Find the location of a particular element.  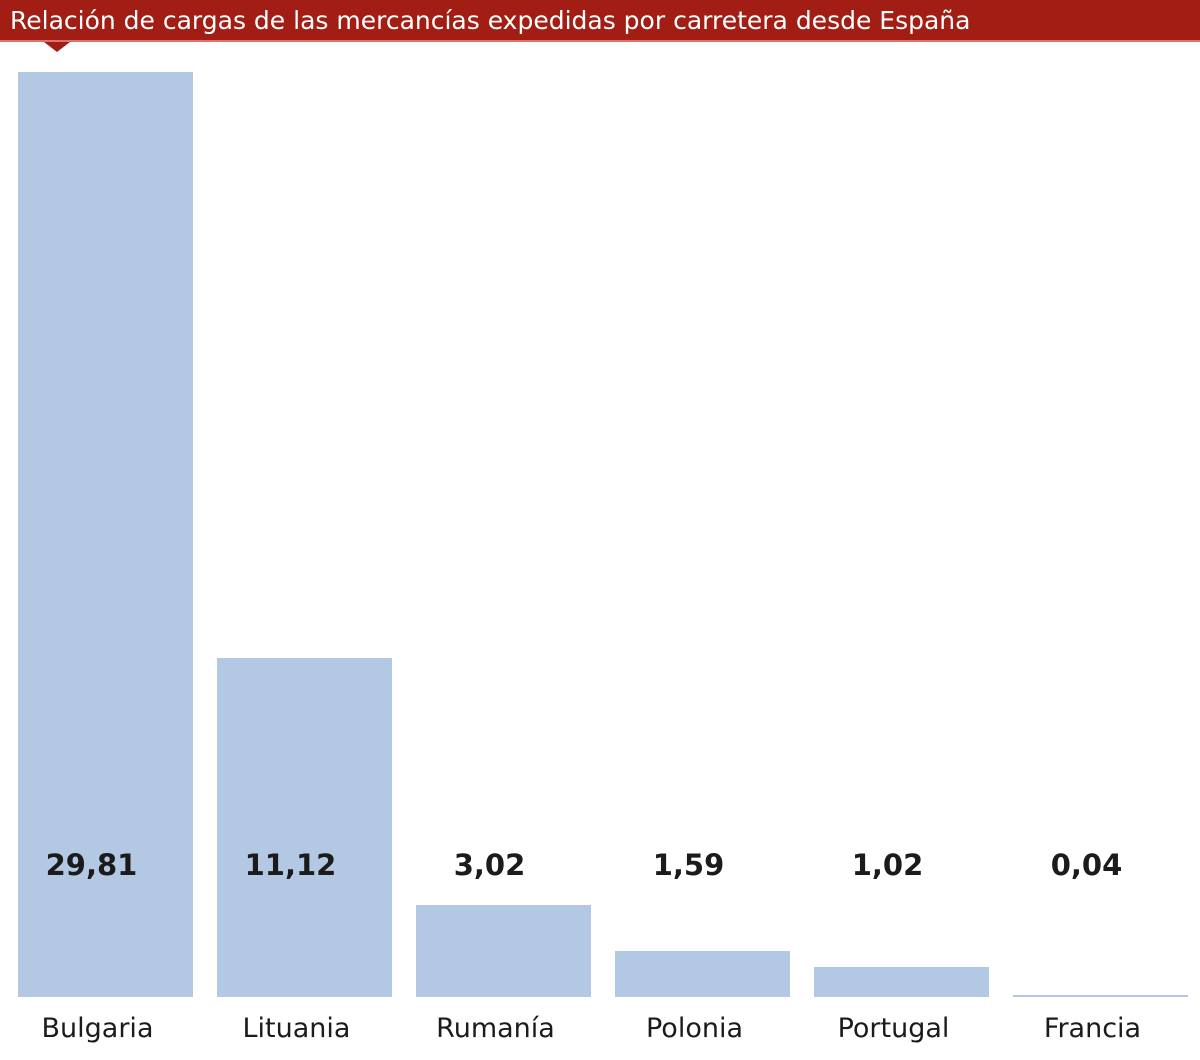

bar-polonia is located at coordinates (702, 974).